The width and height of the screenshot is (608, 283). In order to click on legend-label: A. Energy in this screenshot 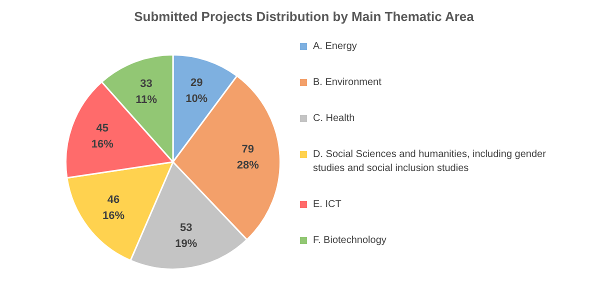, I will do `click(335, 47)`.